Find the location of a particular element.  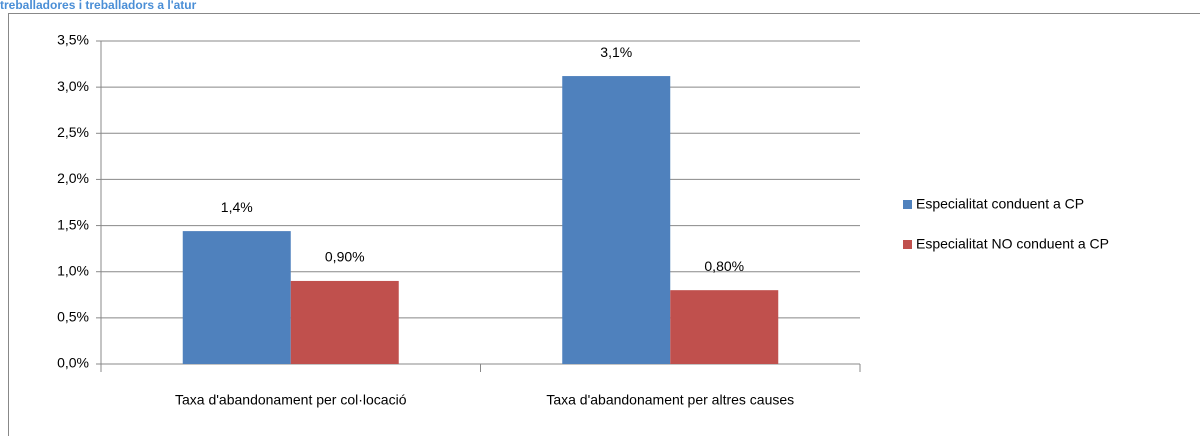

y-tick-label: 2,5% is located at coordinates (73, 132).